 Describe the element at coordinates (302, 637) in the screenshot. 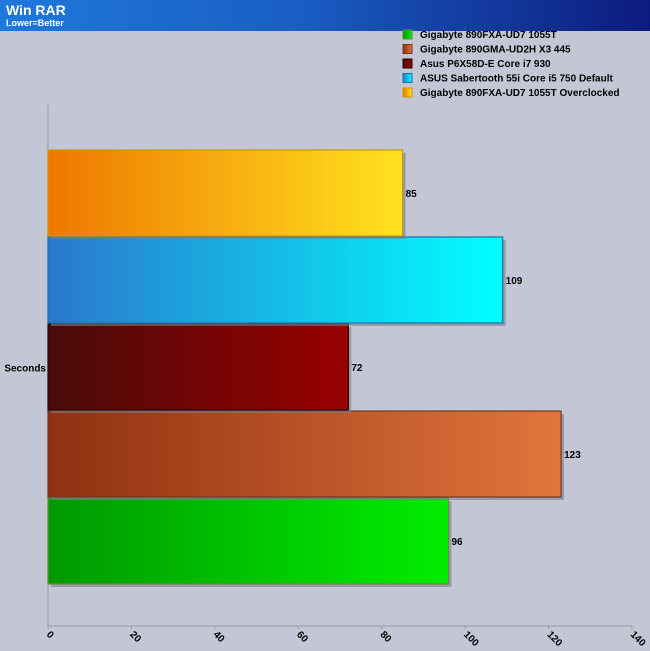

I see `x-tick-label: 60` at that location.